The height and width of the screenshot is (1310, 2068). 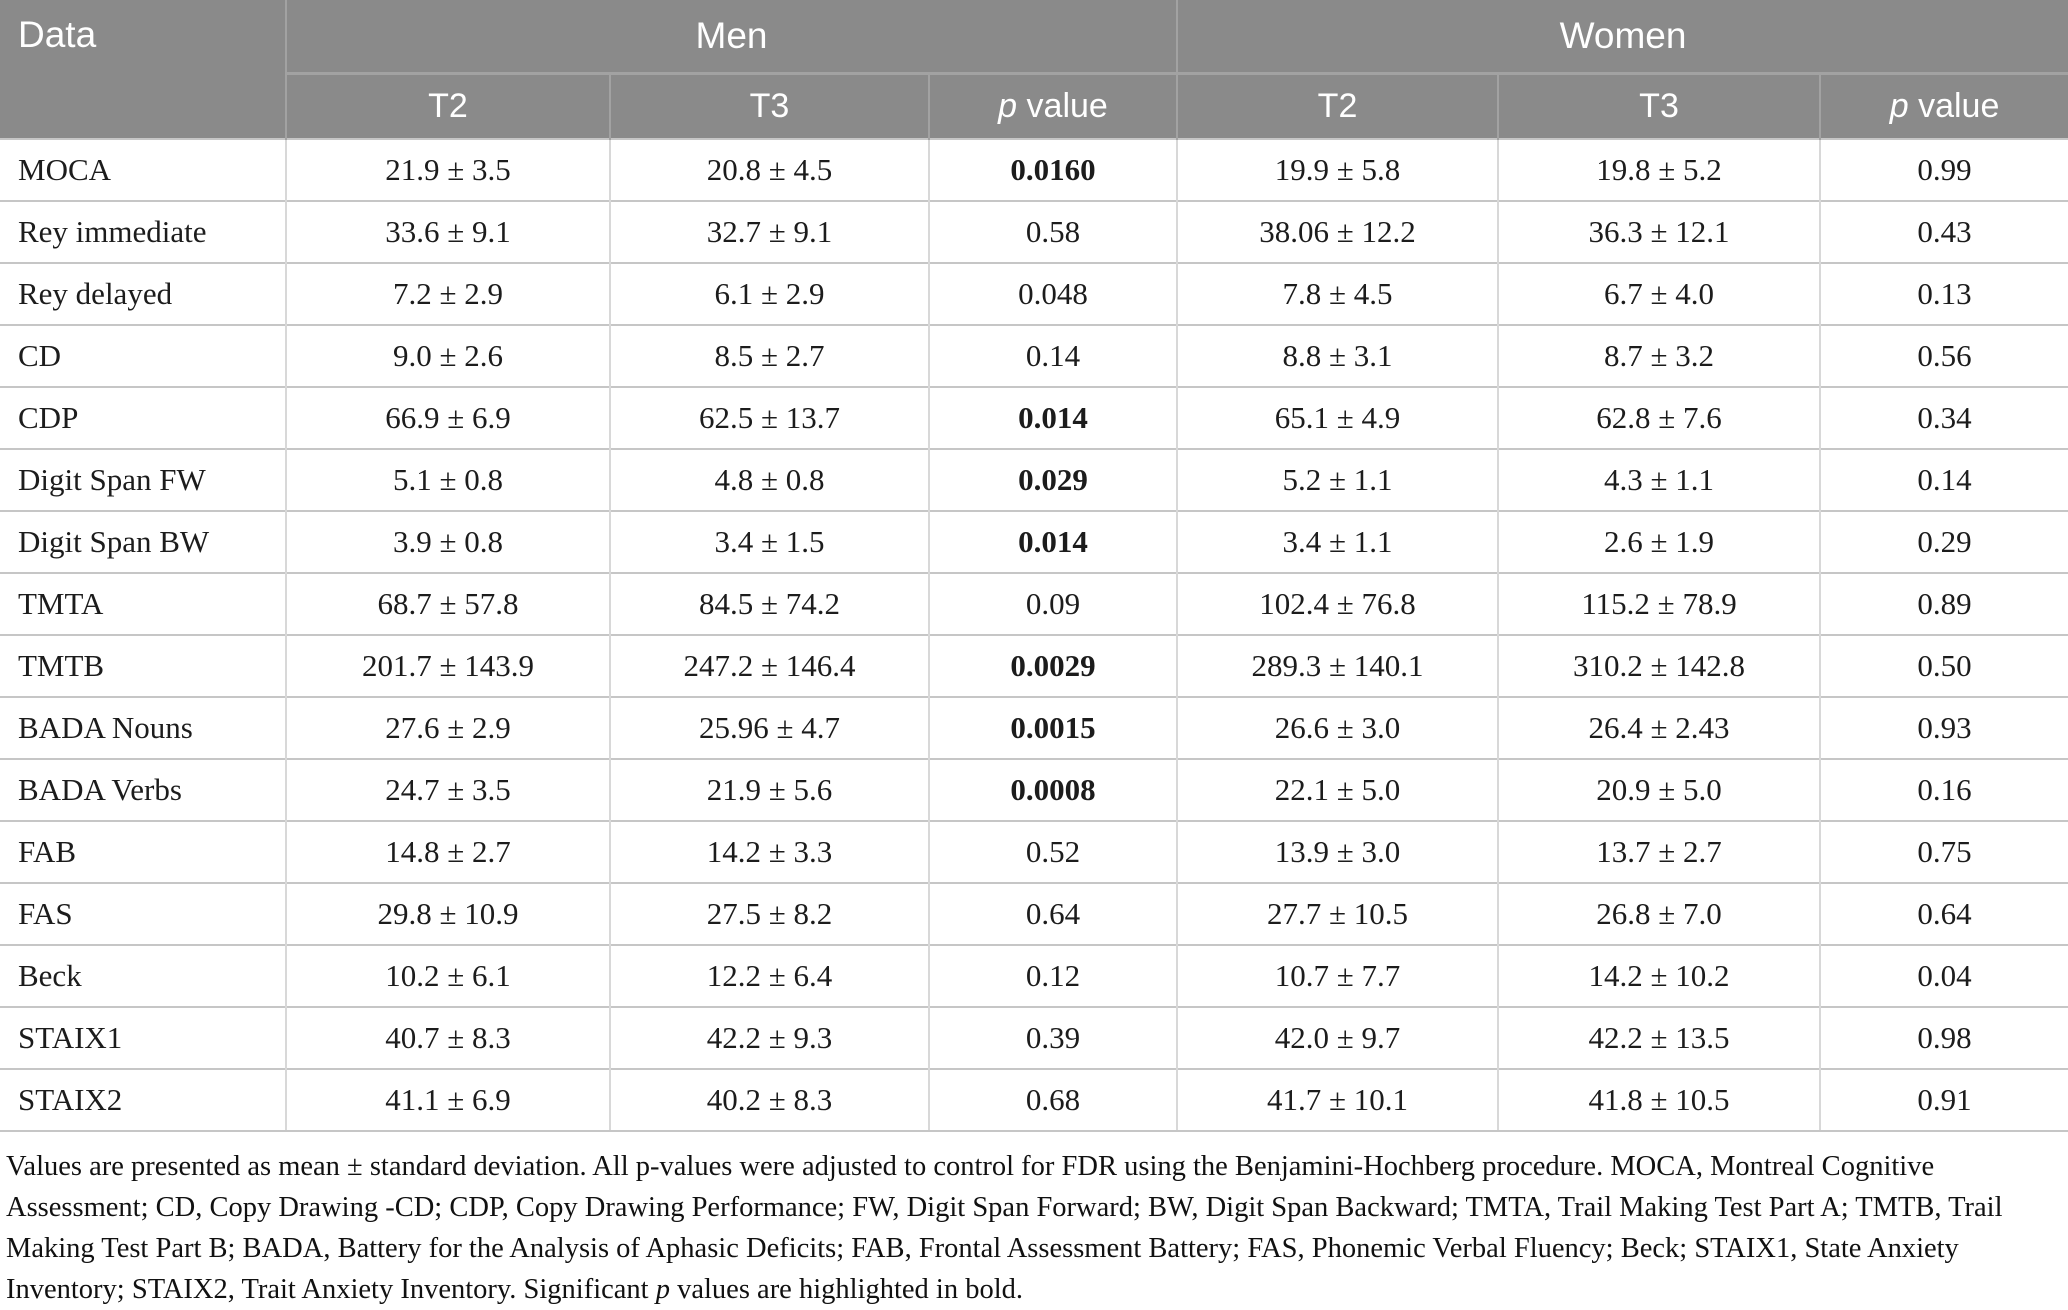 What do you see at coordinates (1337, 913) in the screenshot?
I see `cell-women-t2: 27.7 ± 10.5` at bounding box center [1337, 913].